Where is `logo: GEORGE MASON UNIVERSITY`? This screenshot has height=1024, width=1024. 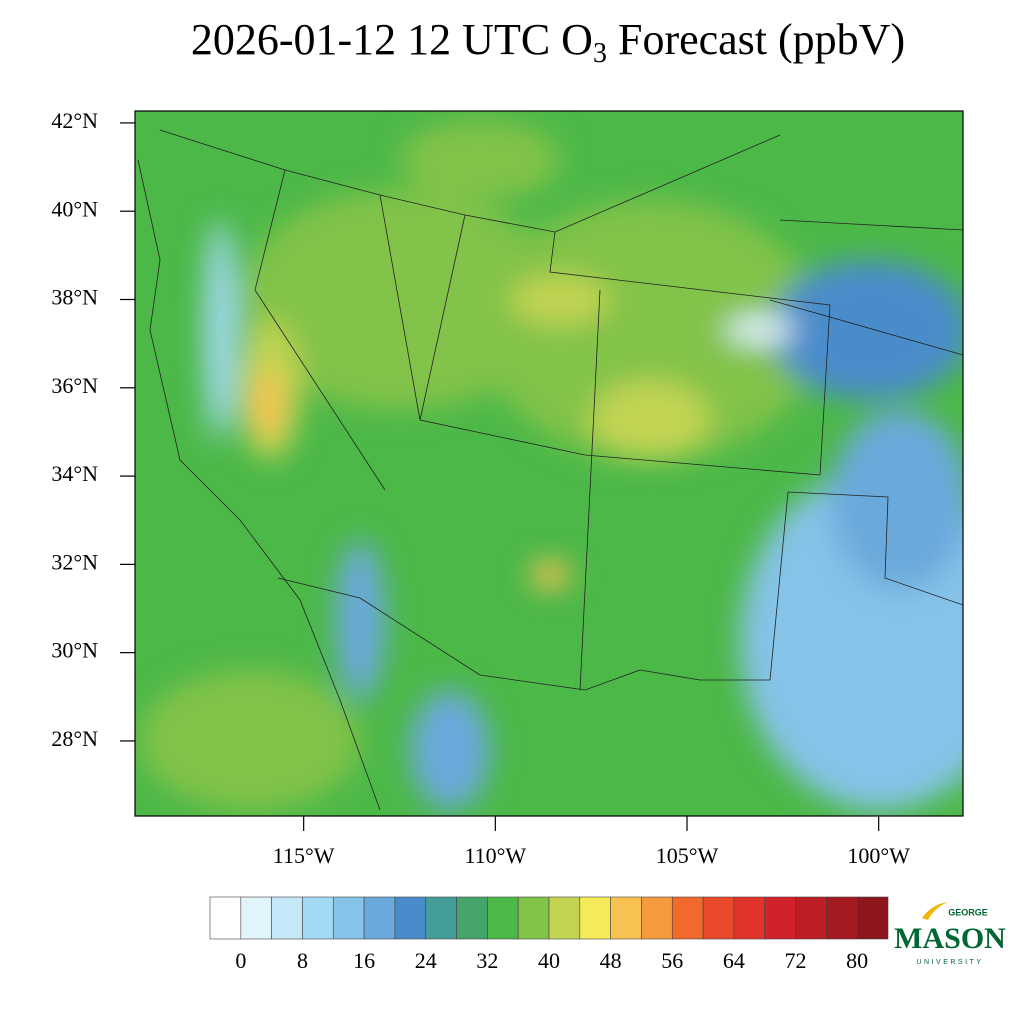
logo: GEORGE MASON UNIVERSITY is located at coordinates (950, 934).